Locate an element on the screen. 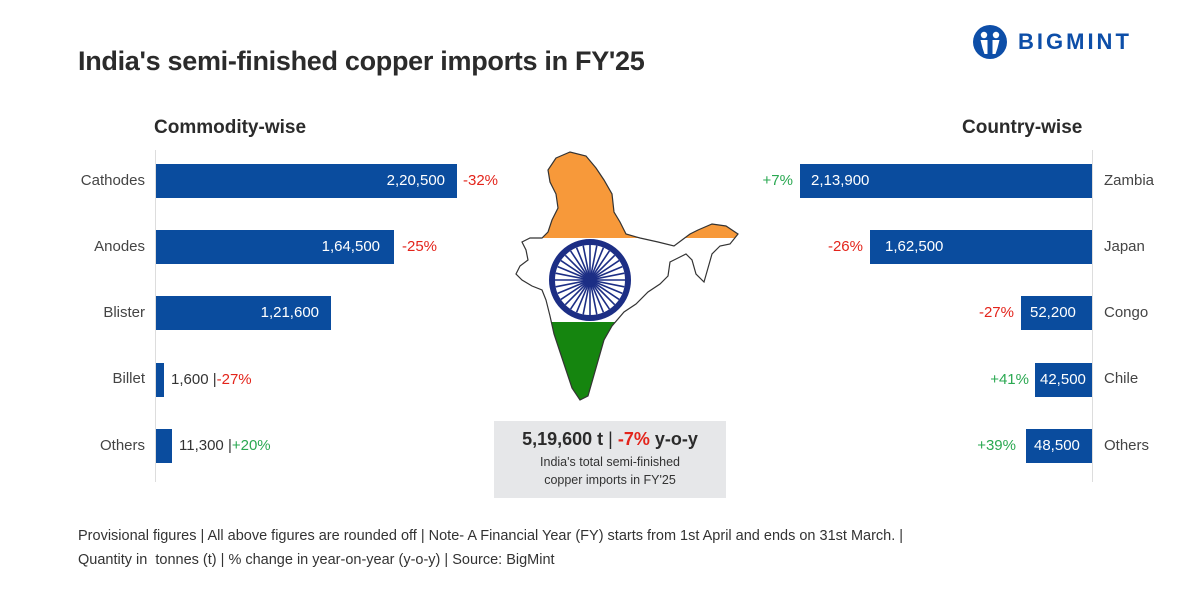  bar-anodes: 1,64,500 is located at coordinates (275, 247).